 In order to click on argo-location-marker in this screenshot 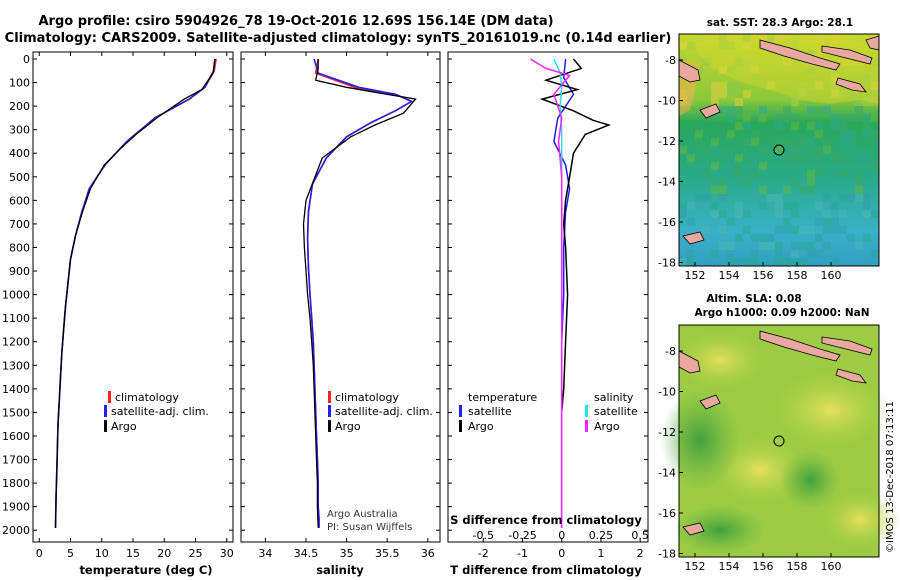, I will do `click(779, 441)`.